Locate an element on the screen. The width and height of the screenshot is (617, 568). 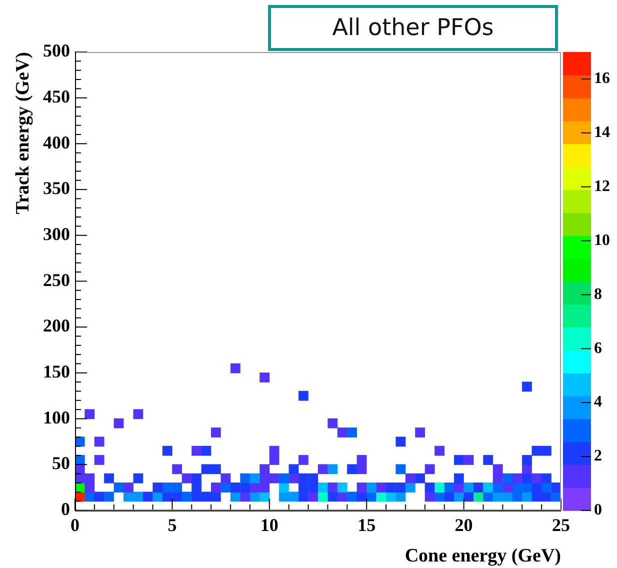
color-bar-label: 4 is located at coordinates (598, 402).